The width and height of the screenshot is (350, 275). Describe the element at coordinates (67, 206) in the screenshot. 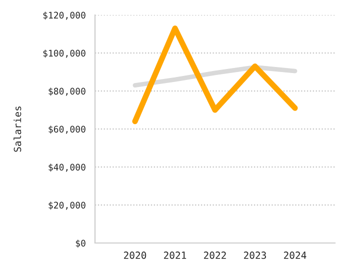

I see `y-tick-label: $20,000` at that location.